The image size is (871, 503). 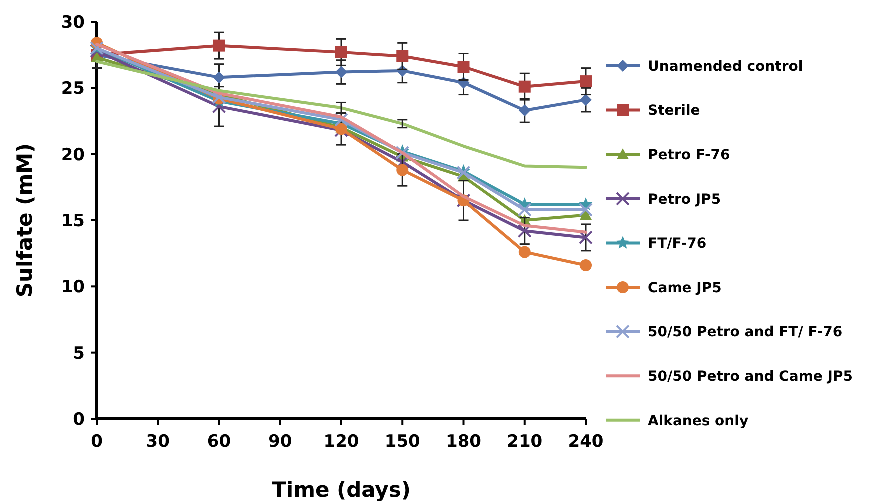 I want to click on legend-label: 50/50 Petro and FT/ F-76, so click(x=745, y=332).